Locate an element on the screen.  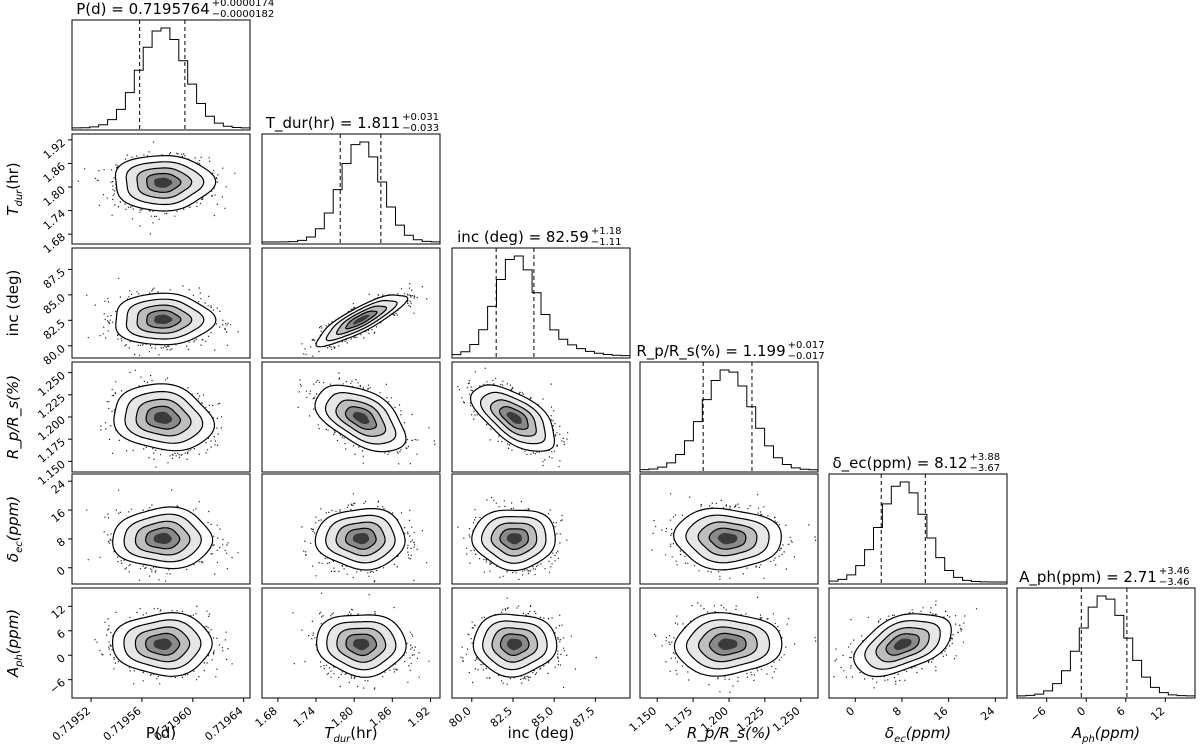
diag-frame-Aph is located at coordinates (1106, 643).